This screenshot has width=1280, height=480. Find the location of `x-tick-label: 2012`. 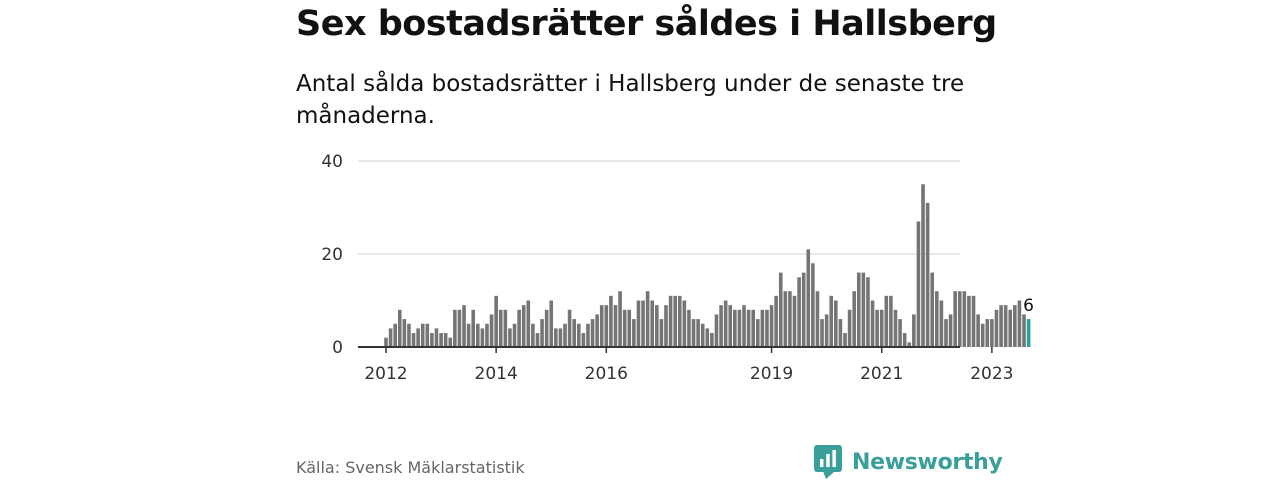

x-tick-label: 2012 is located at coordinates (385, 374).